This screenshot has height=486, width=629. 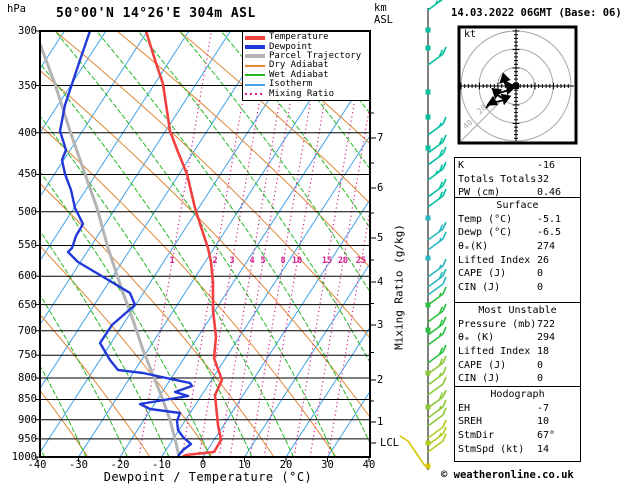 What do you see at coordinates (464, 408) in the screenshot?
I see `table-row-label: EH` at bounding box center [464, 408].